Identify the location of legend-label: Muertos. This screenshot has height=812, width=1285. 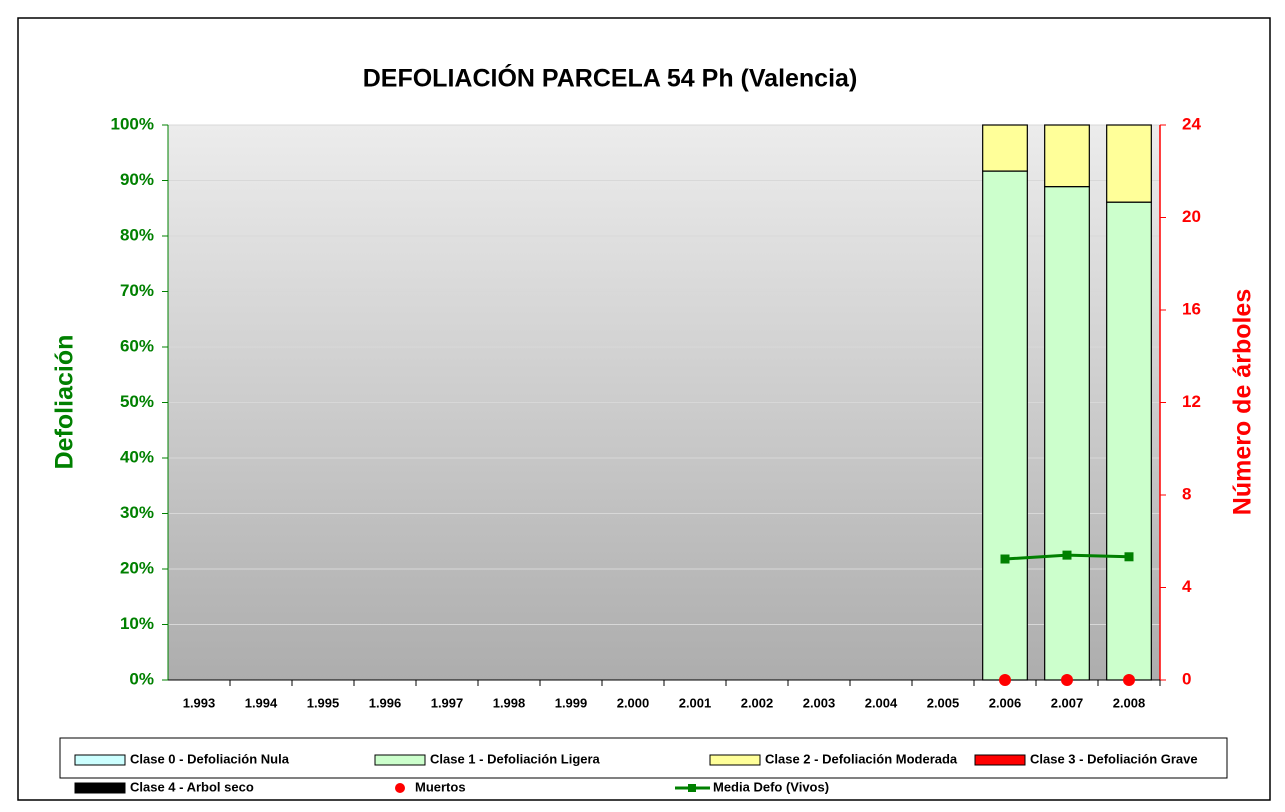
(440, 786).